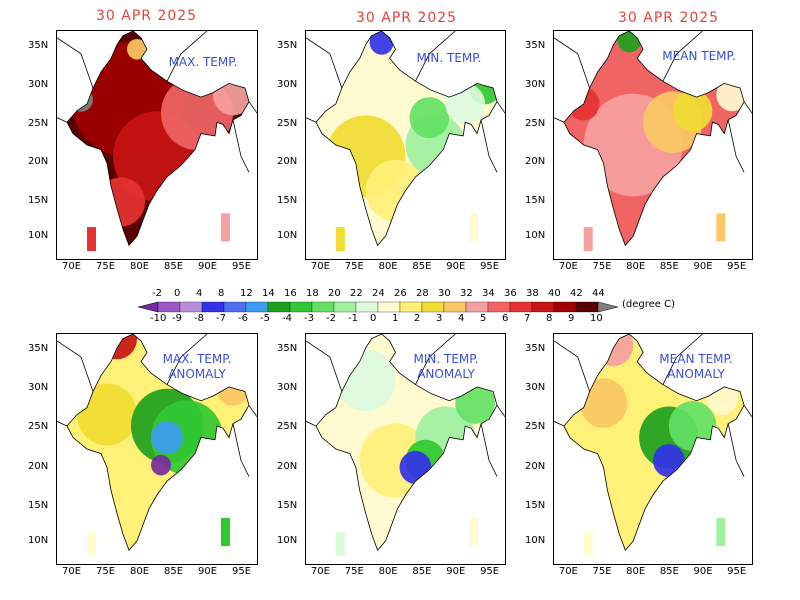 Image resolution: width=800 pixels, height=600 pixels. Describe the element at coordinates (246, 293) in the screenshot. I see `colorbar-temp-label: 12` at that location.